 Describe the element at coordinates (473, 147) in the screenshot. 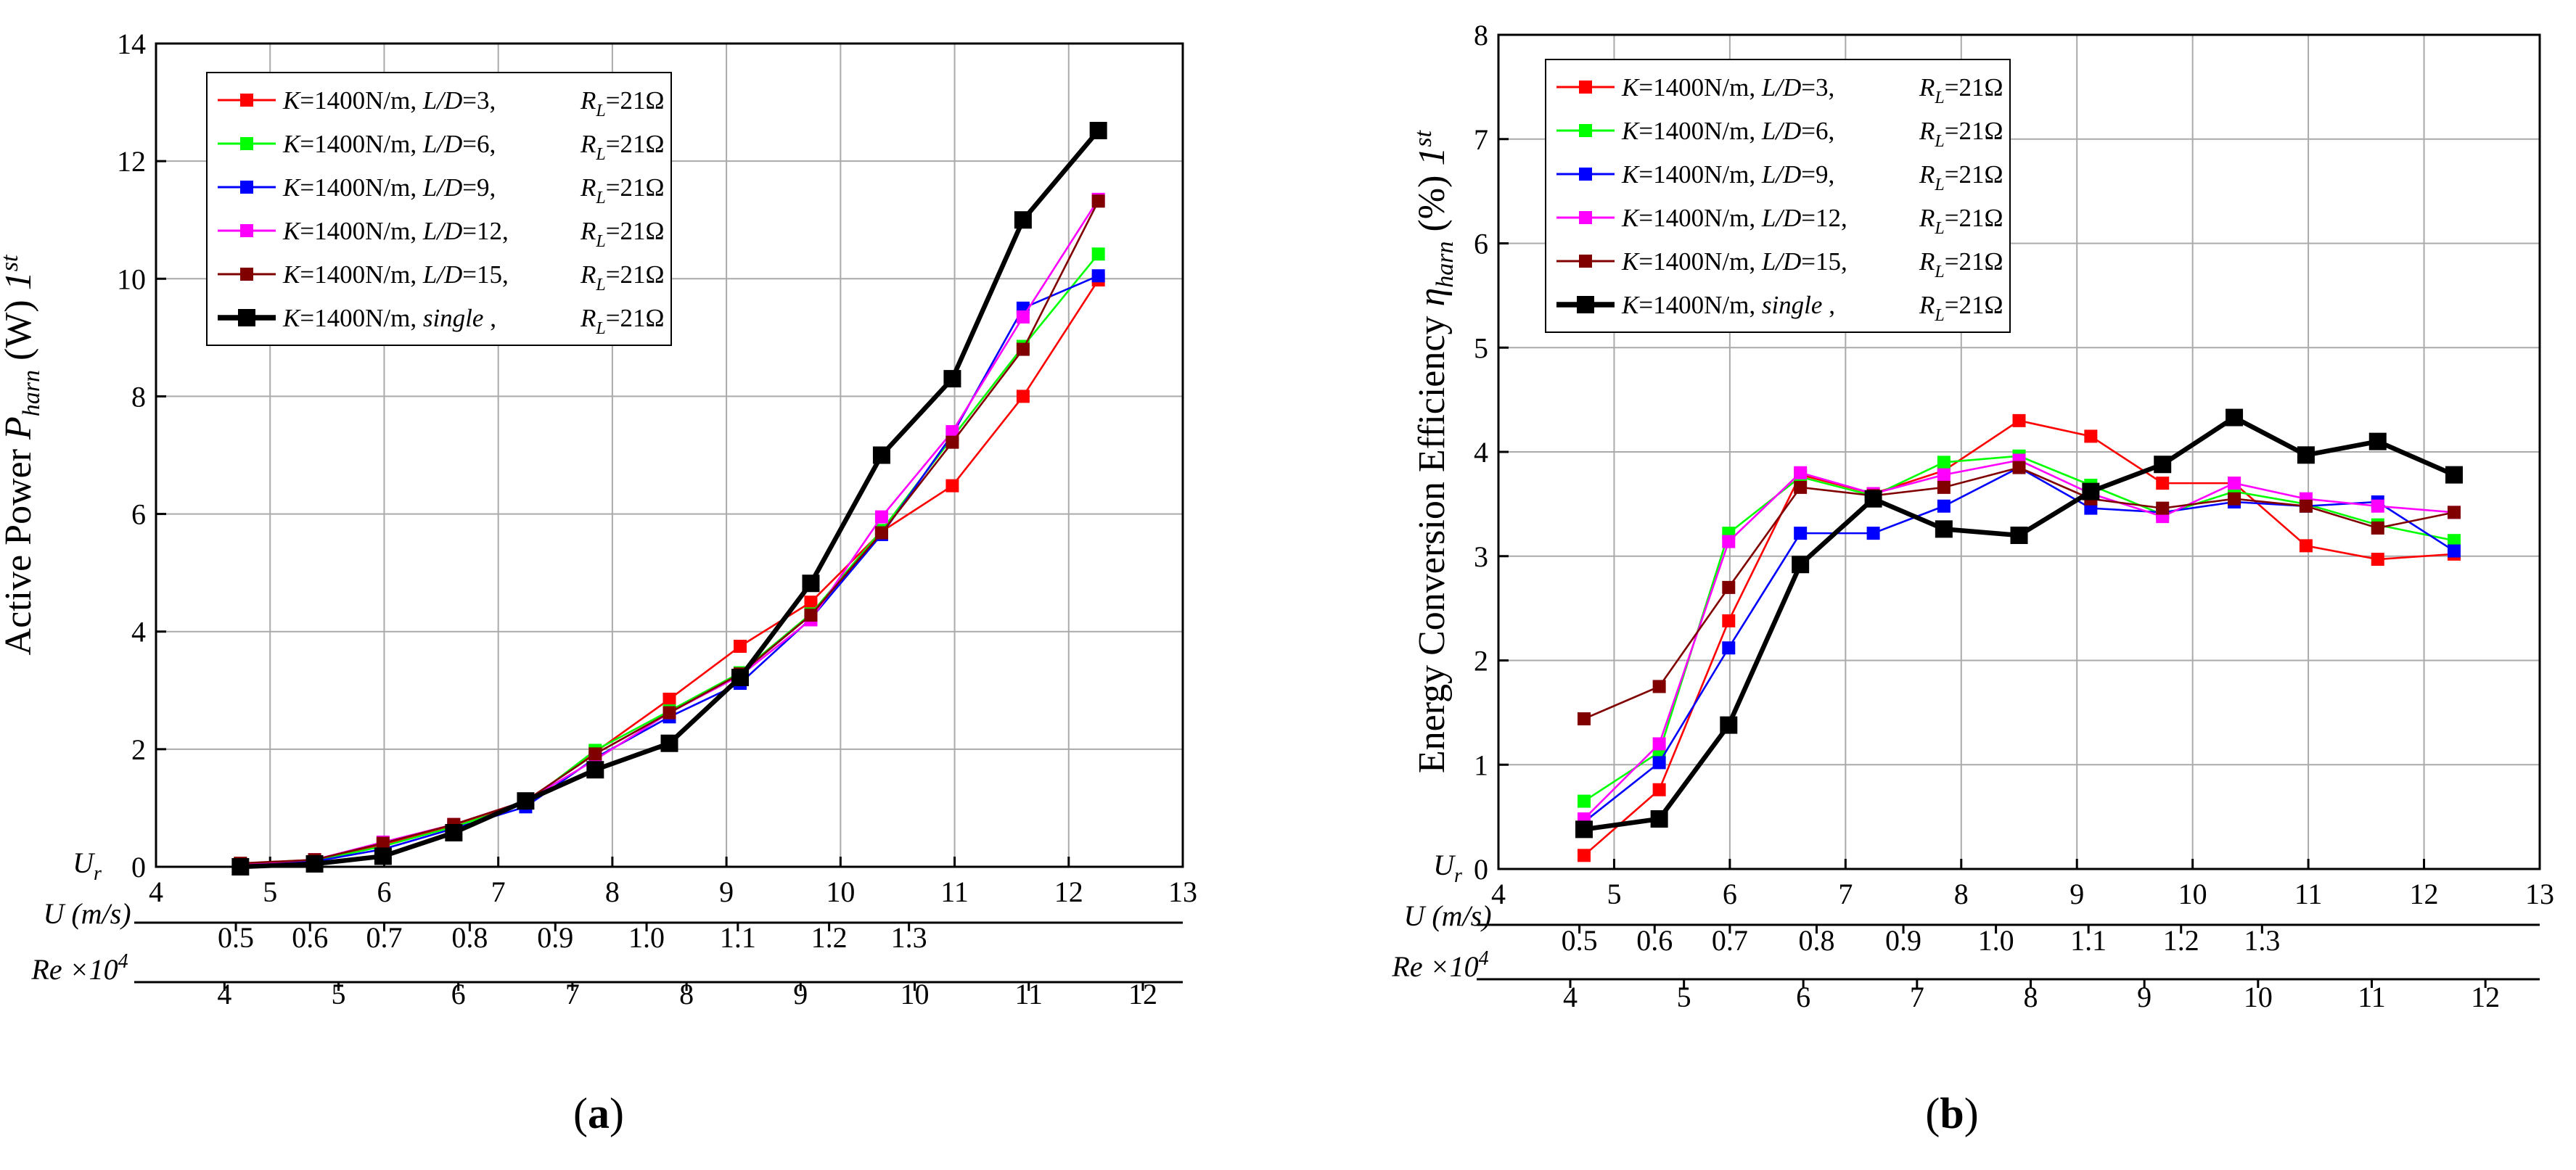

I see `legend-entry: K=1400N/m, L/D=6, RL=21Ω` at that location.